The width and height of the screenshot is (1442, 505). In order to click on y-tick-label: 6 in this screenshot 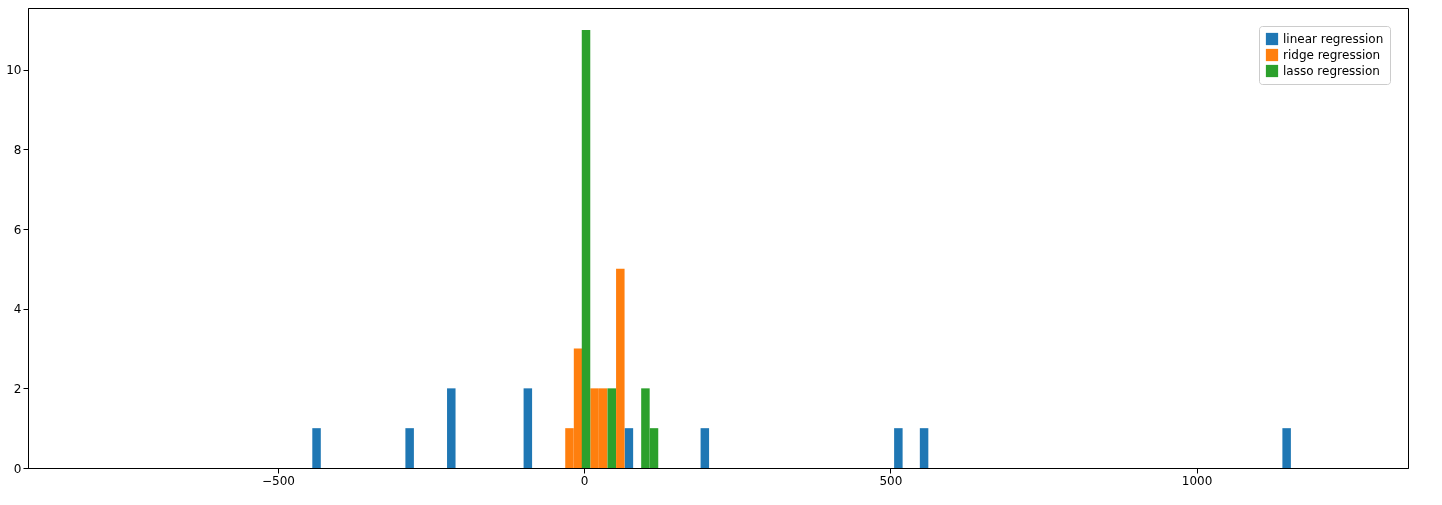, I will do `click(17, 229)`.